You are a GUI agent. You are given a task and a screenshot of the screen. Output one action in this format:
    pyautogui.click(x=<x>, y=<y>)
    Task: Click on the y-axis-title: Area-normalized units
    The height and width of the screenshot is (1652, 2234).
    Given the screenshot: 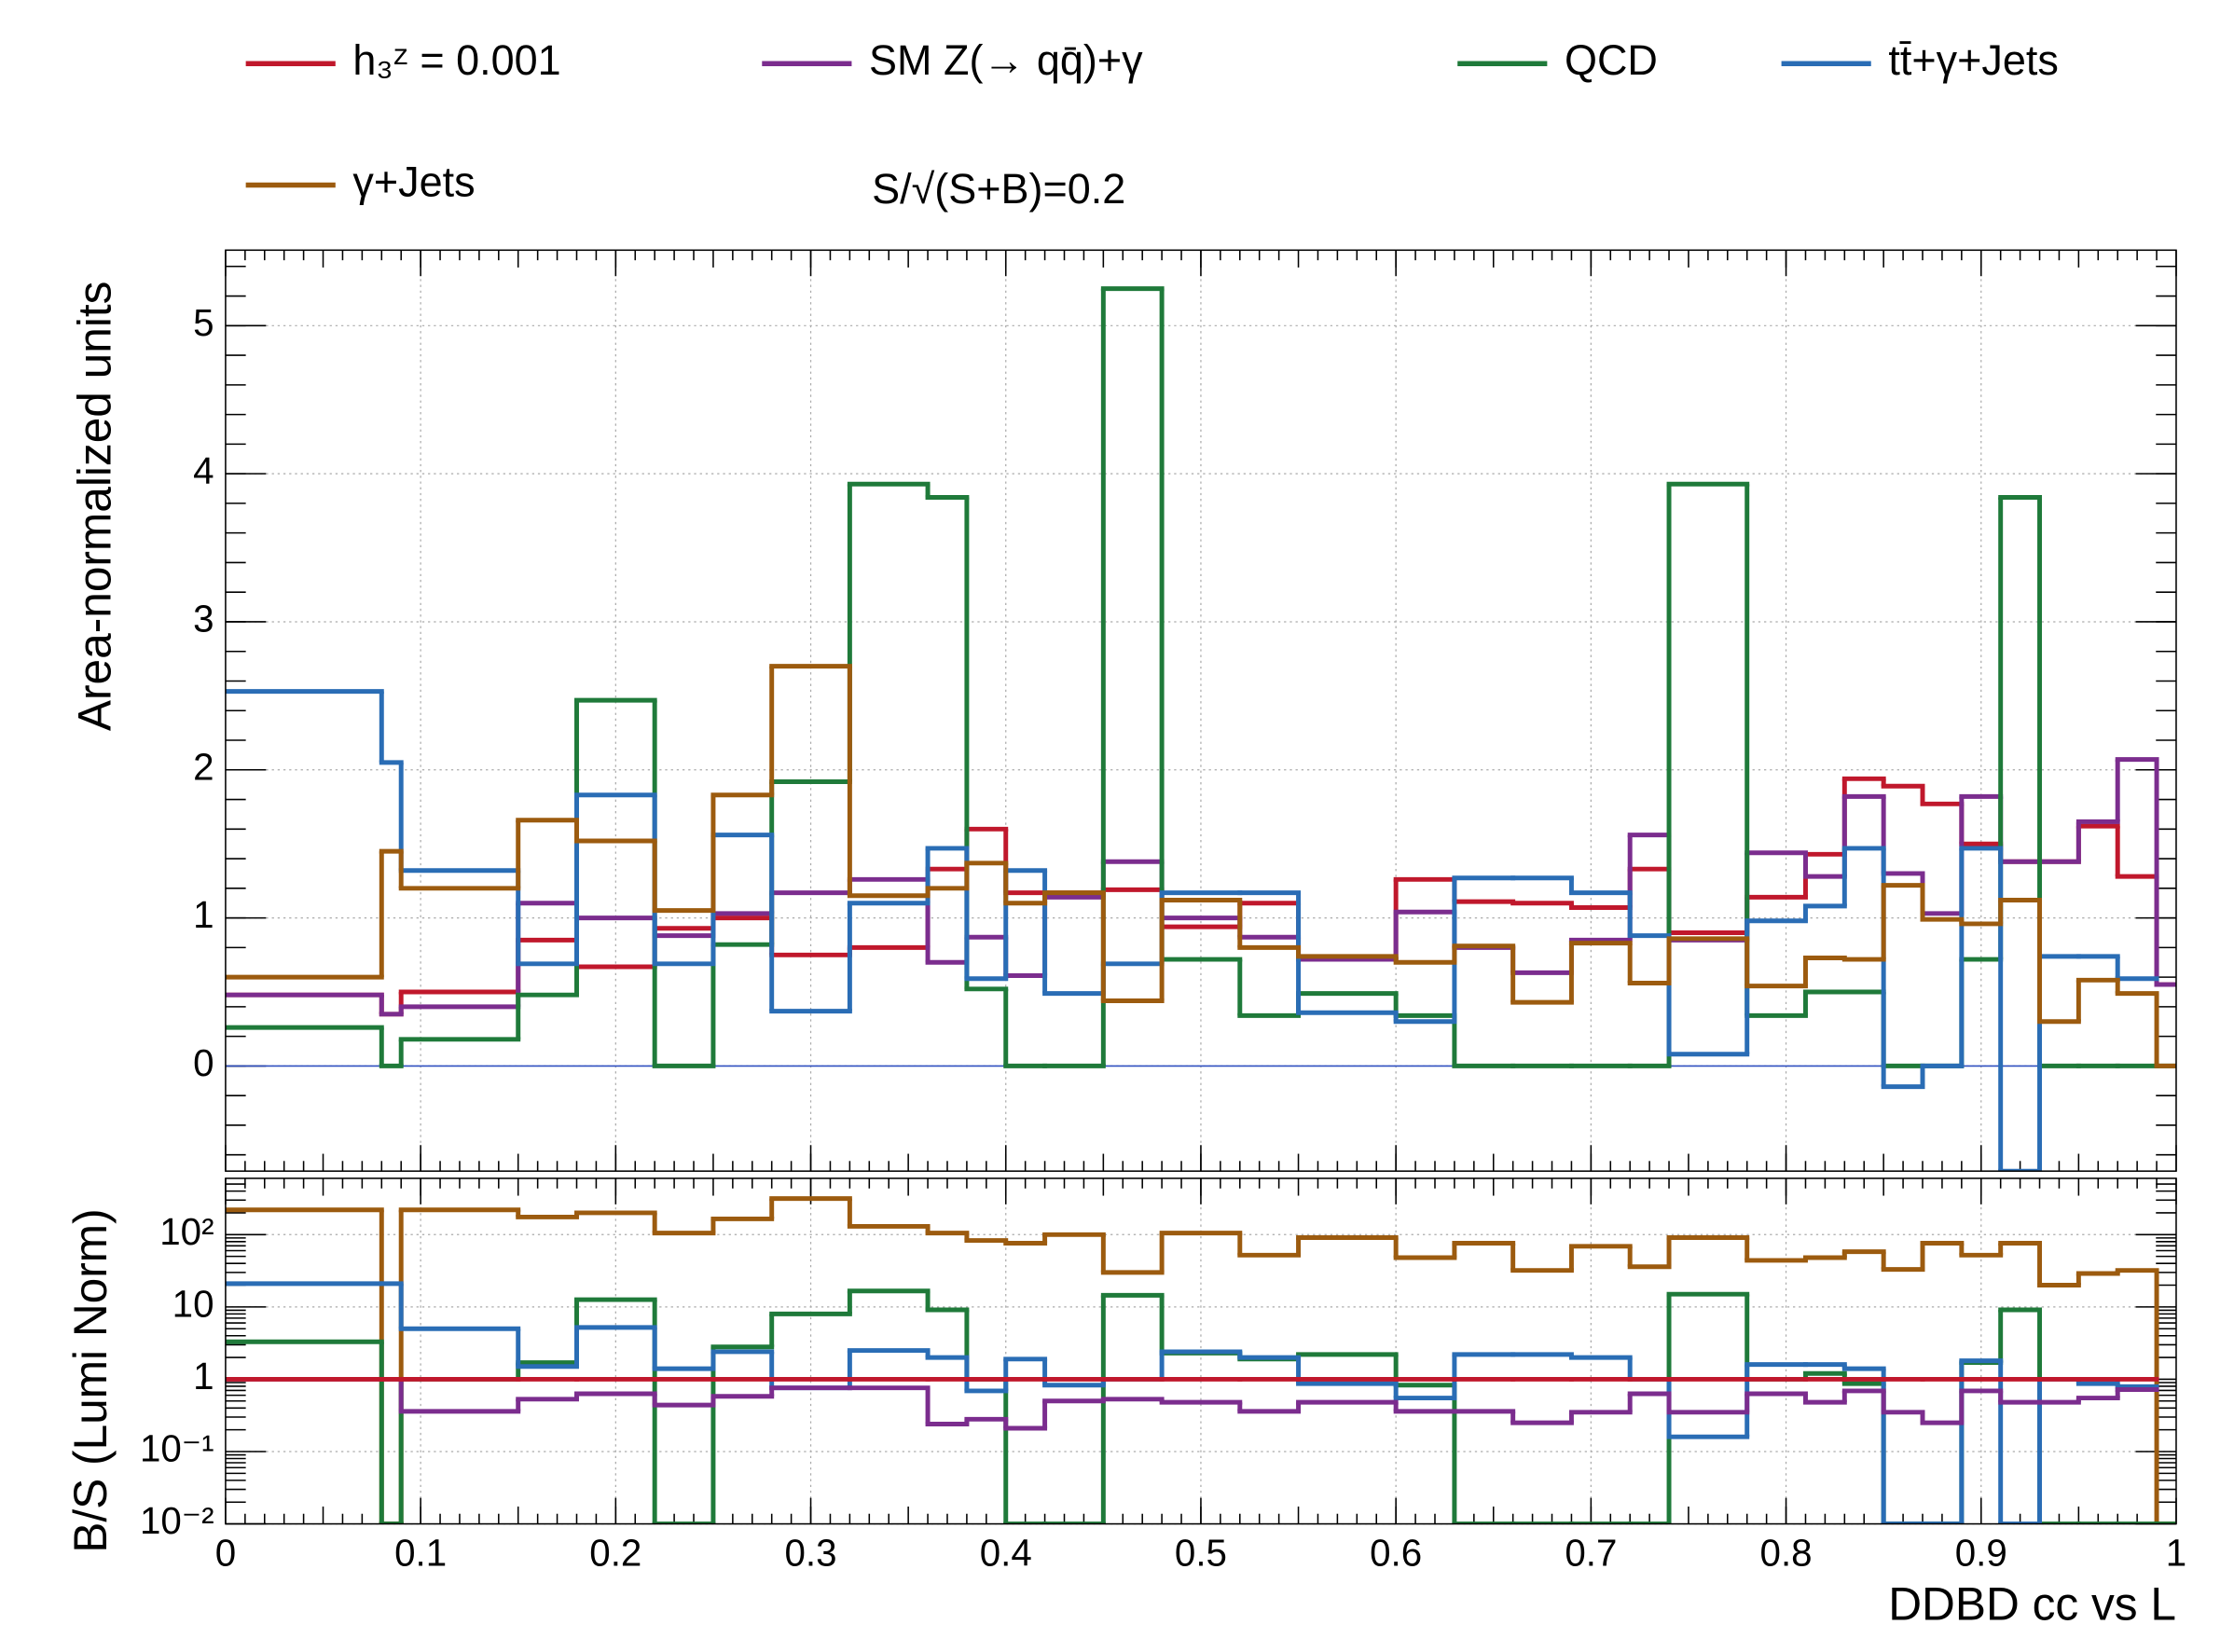 What is the action you would take?
    pyautogui.click(x=95, y=507)
    